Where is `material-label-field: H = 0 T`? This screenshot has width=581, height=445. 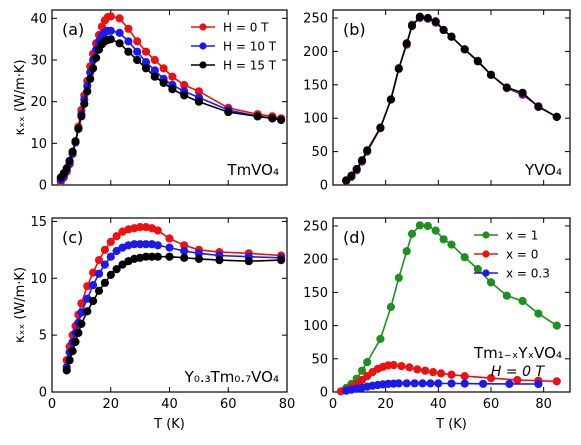
material-label-field: H = 0 T is located at coordinates (518, 372).